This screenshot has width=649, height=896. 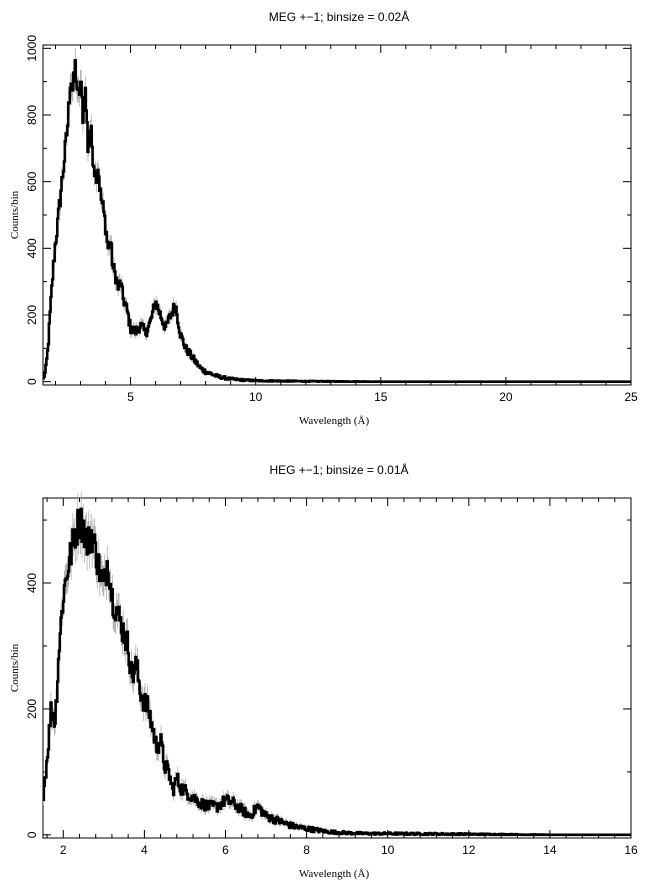 What do you see at coordinates (32, 248) in the screenshot?
I see `meg-y-tick-label: 400` at bounding box center [32, 248].